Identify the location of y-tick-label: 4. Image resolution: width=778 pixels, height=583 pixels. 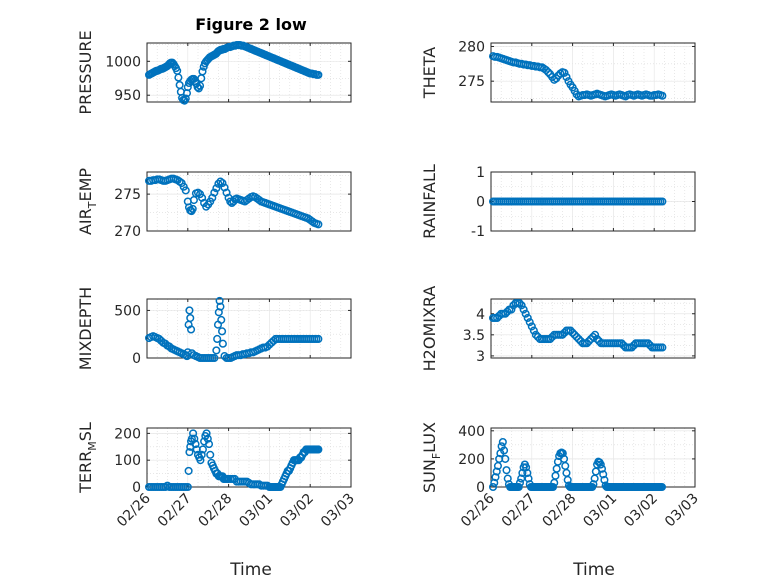
(480, 315).